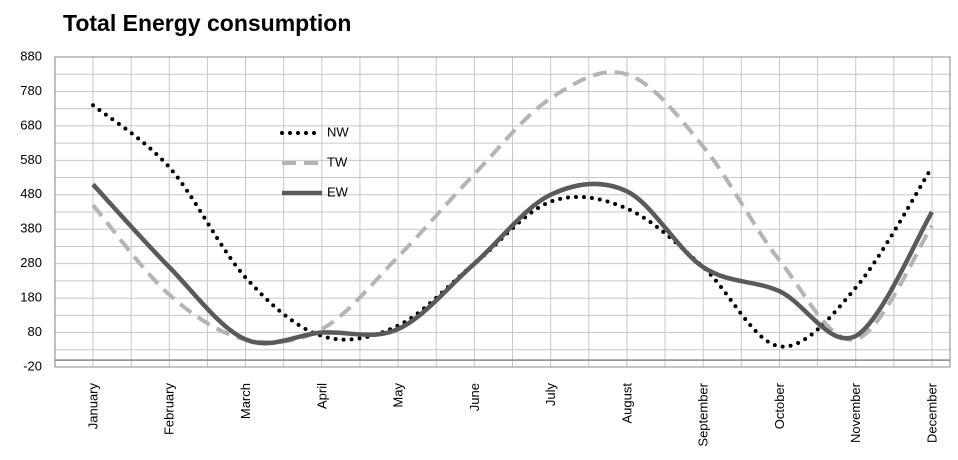  I want to click on y-tick-label: -20, so click(32, 365).